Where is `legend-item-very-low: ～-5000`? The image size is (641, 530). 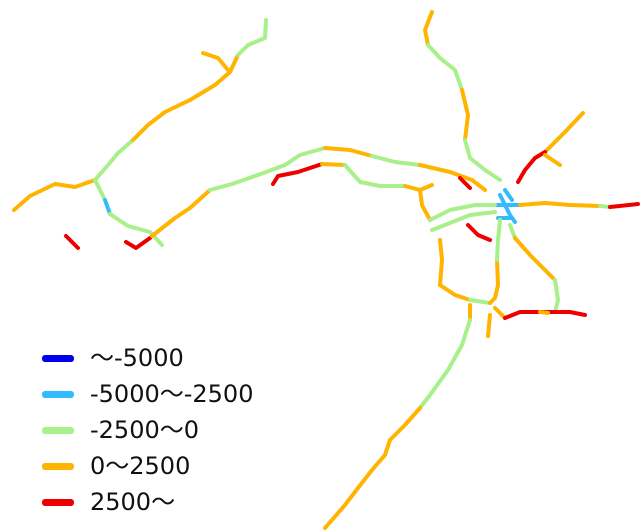
legend-item-very-low: ～-5000 is located at coordinates (182, 358).